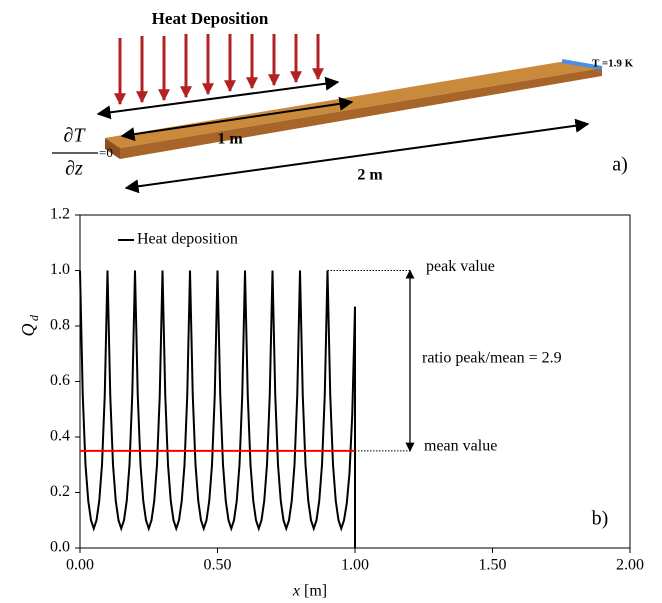 The height and width of the screenshot is (603, 662). Describe the element at coordinates (34, 317) in the screenshot. I see `y-axis-label-sub: d` at that location.